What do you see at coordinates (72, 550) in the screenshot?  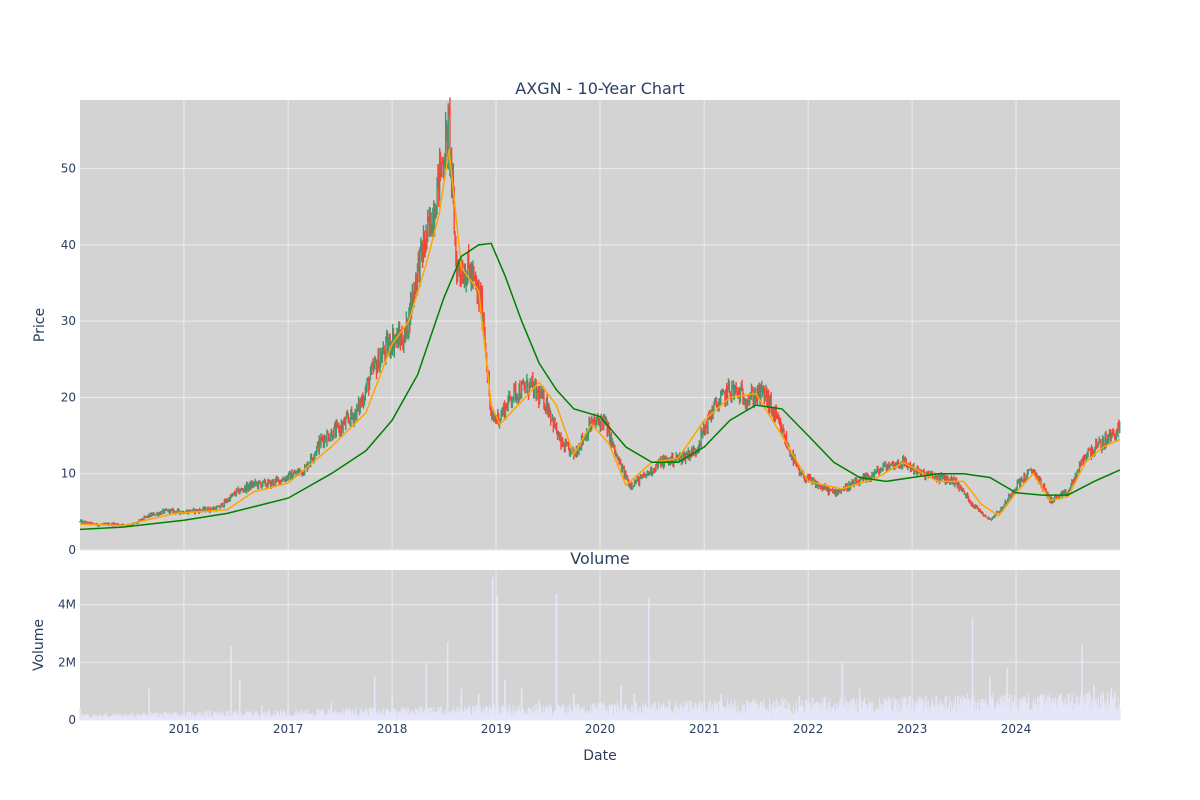 I see `price-y-tick-label: 0` at bounding box center [72, 550].